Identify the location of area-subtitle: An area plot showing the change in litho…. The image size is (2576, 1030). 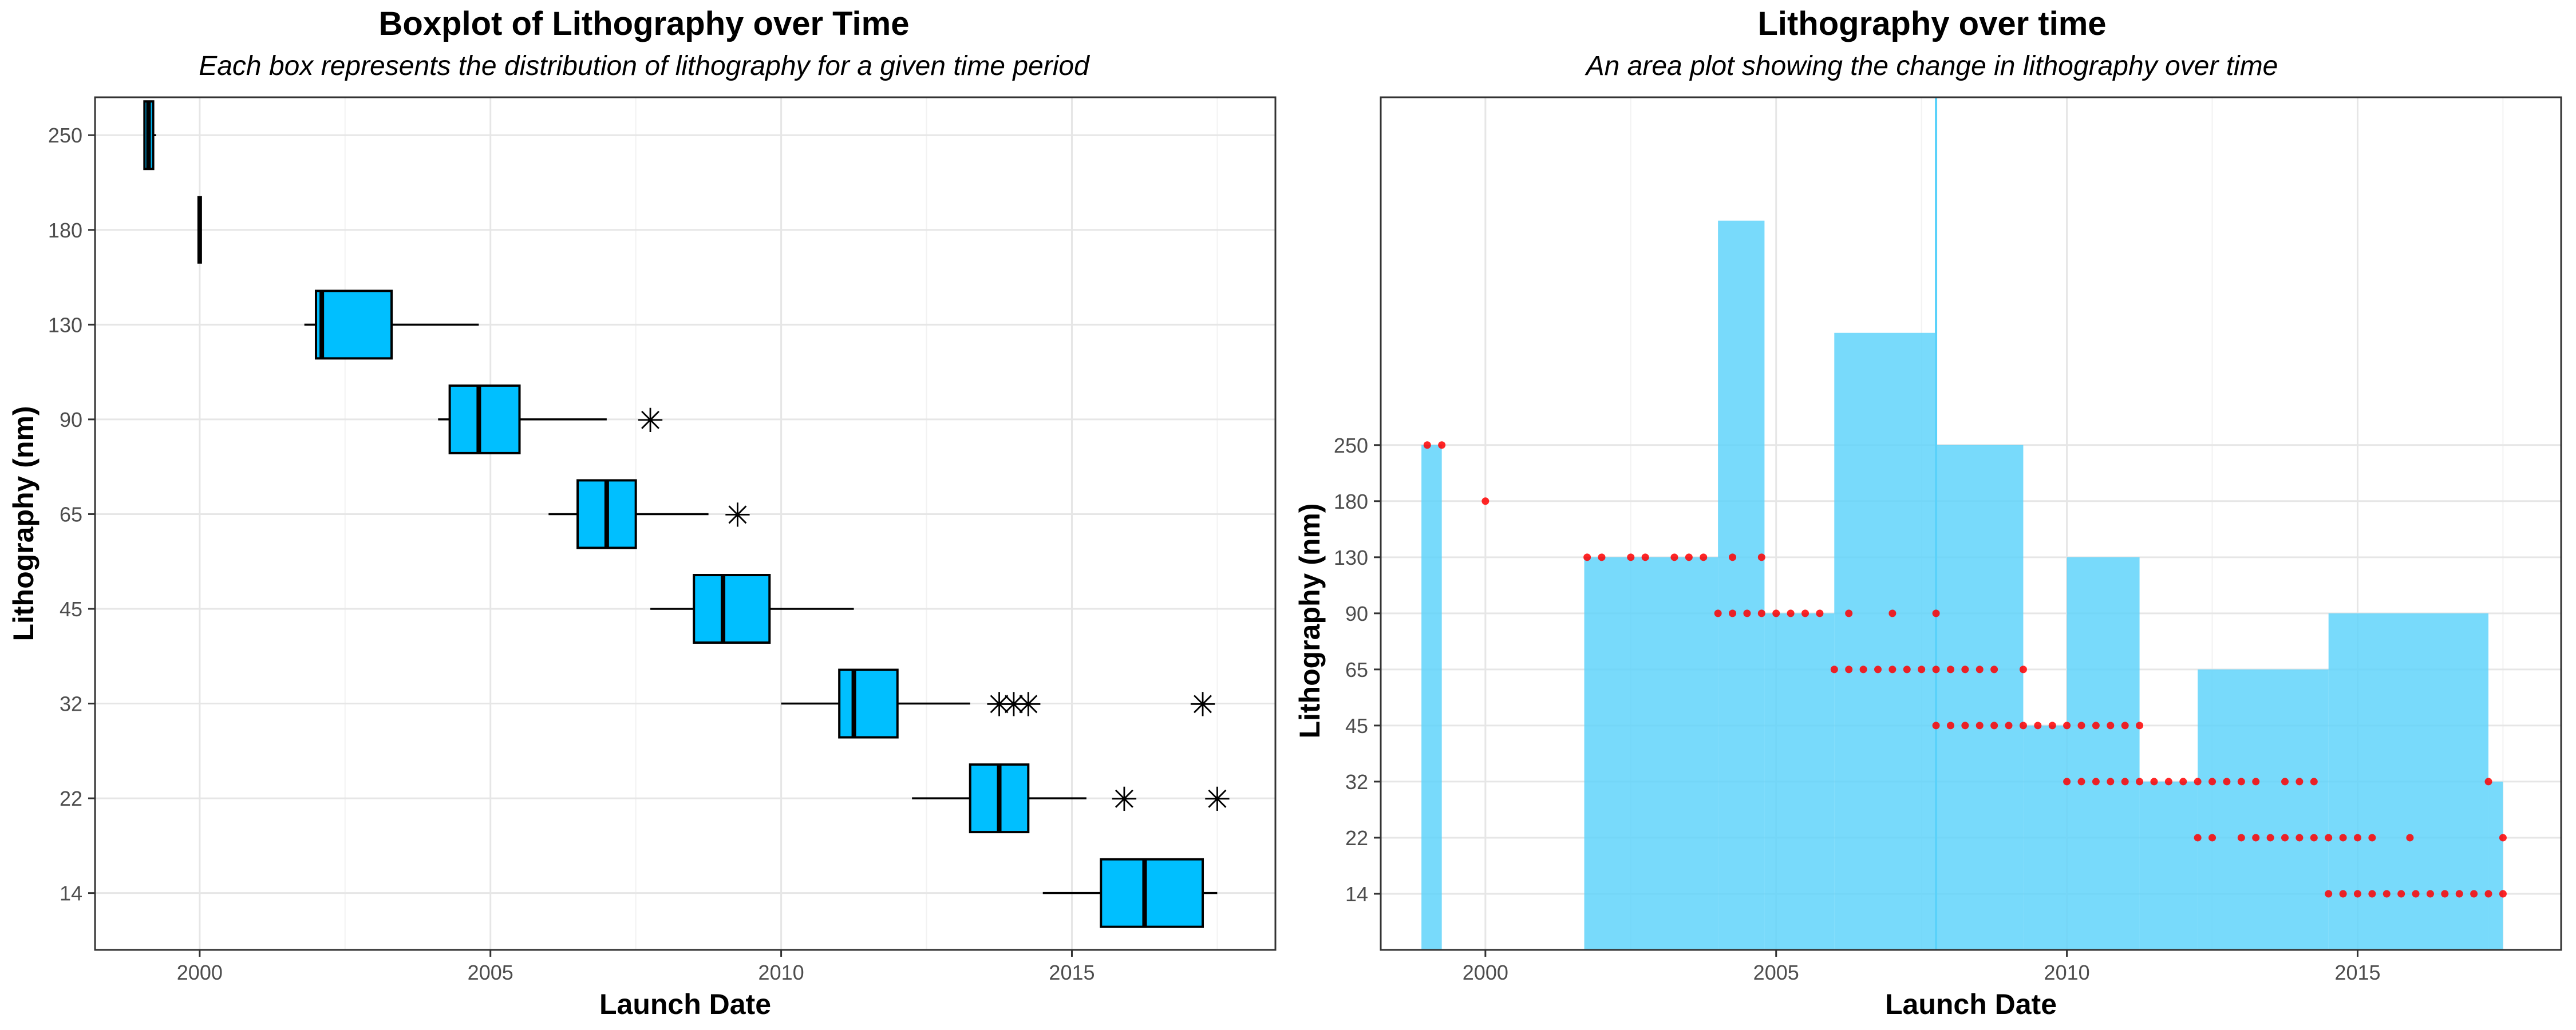
(1932, 66).